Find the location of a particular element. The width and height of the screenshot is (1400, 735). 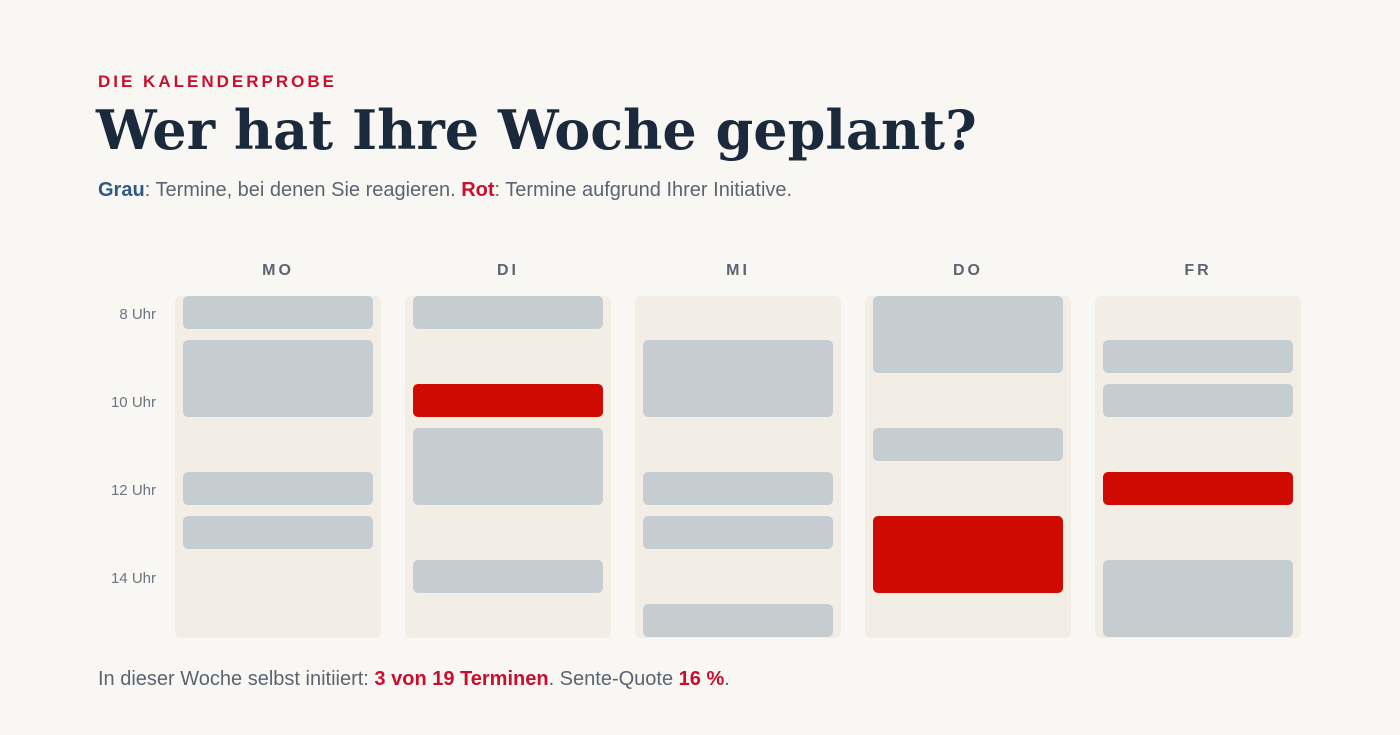

day-header-fr: FR is located at coordinates (1198, 270).